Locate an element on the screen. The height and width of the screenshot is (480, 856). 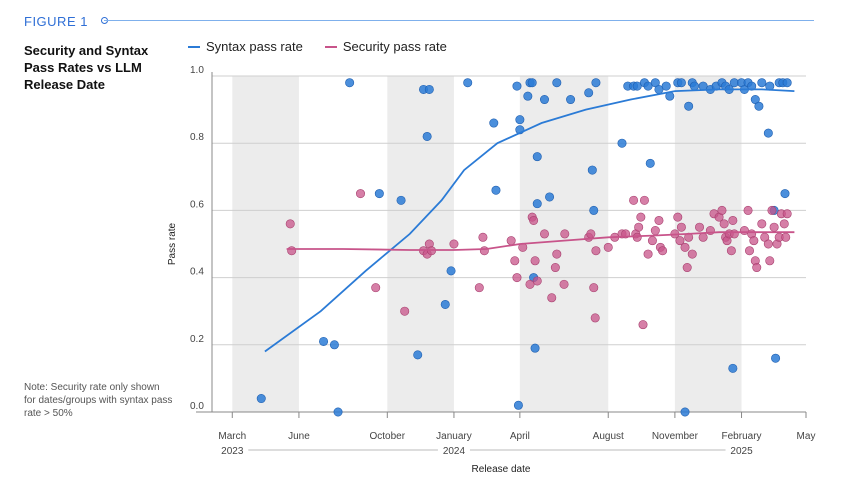
x-tick-label: May is located at coordinates (806, 436).